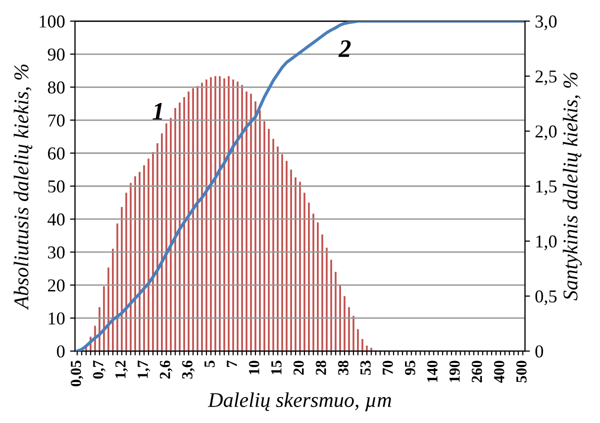 The height and width of the screenshot is (423, 600). Describe the element at coordinates (188, 369) in the screenshot. I see `x-tick-label: 3,6` at that location.